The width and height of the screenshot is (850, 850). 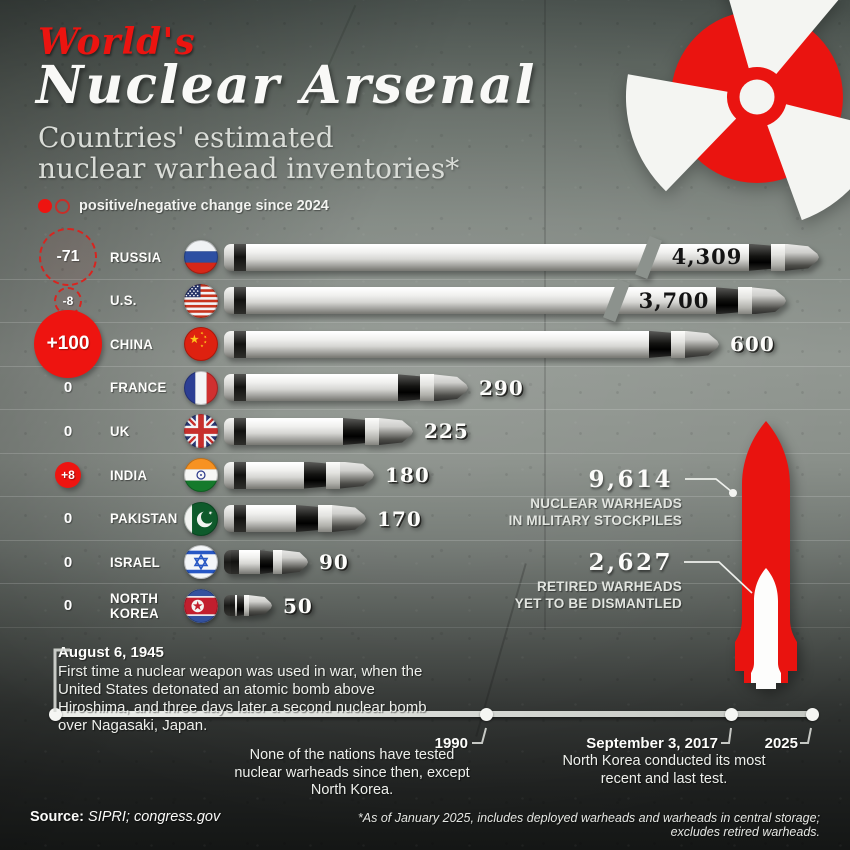 What do you see at coordinates (435, 714) in the screenshot?
I see `timeline-bar` at bounding box center [435, 714].